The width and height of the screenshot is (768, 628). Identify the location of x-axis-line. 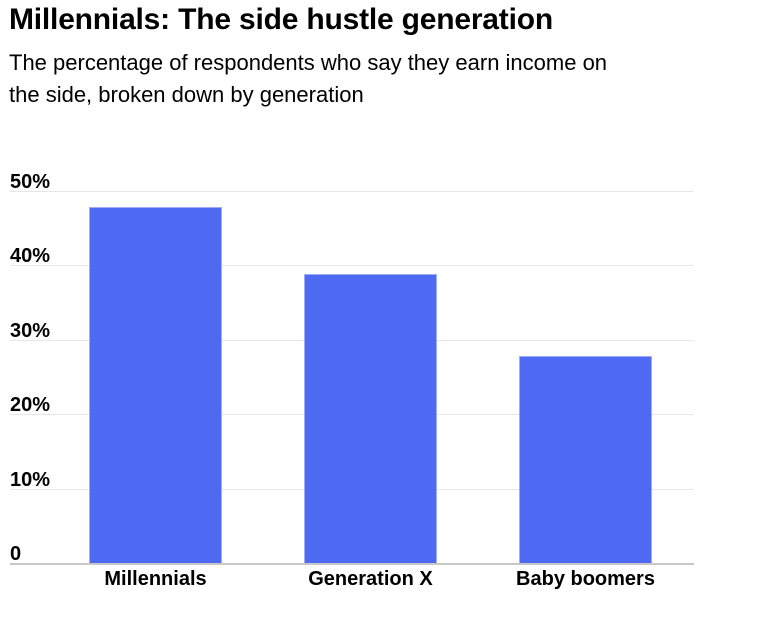
(352, 564).